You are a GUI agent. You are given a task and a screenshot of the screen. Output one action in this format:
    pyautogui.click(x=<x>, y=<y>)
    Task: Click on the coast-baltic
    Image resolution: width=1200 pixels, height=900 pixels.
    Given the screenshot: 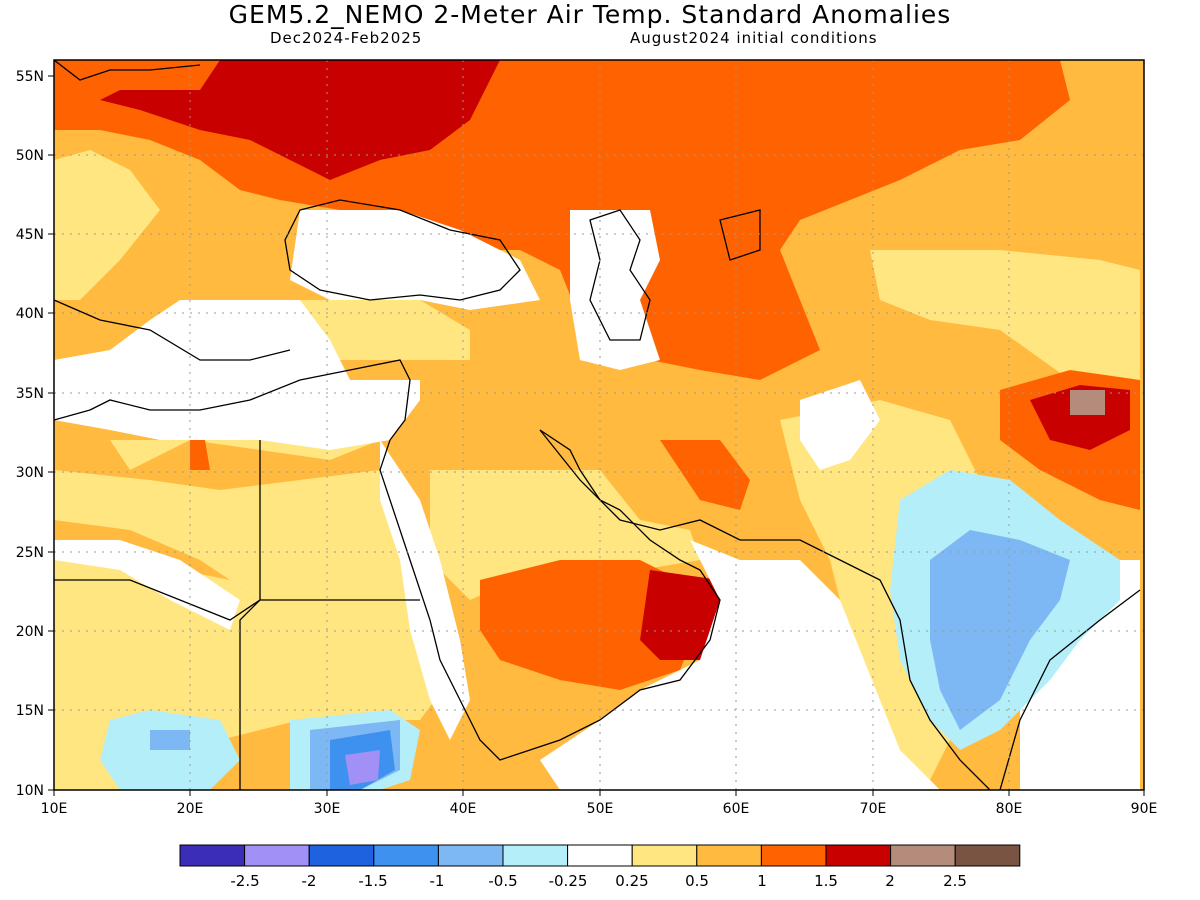 What is the action you would take?
    pyautogui.click(x=127, y=70)
    